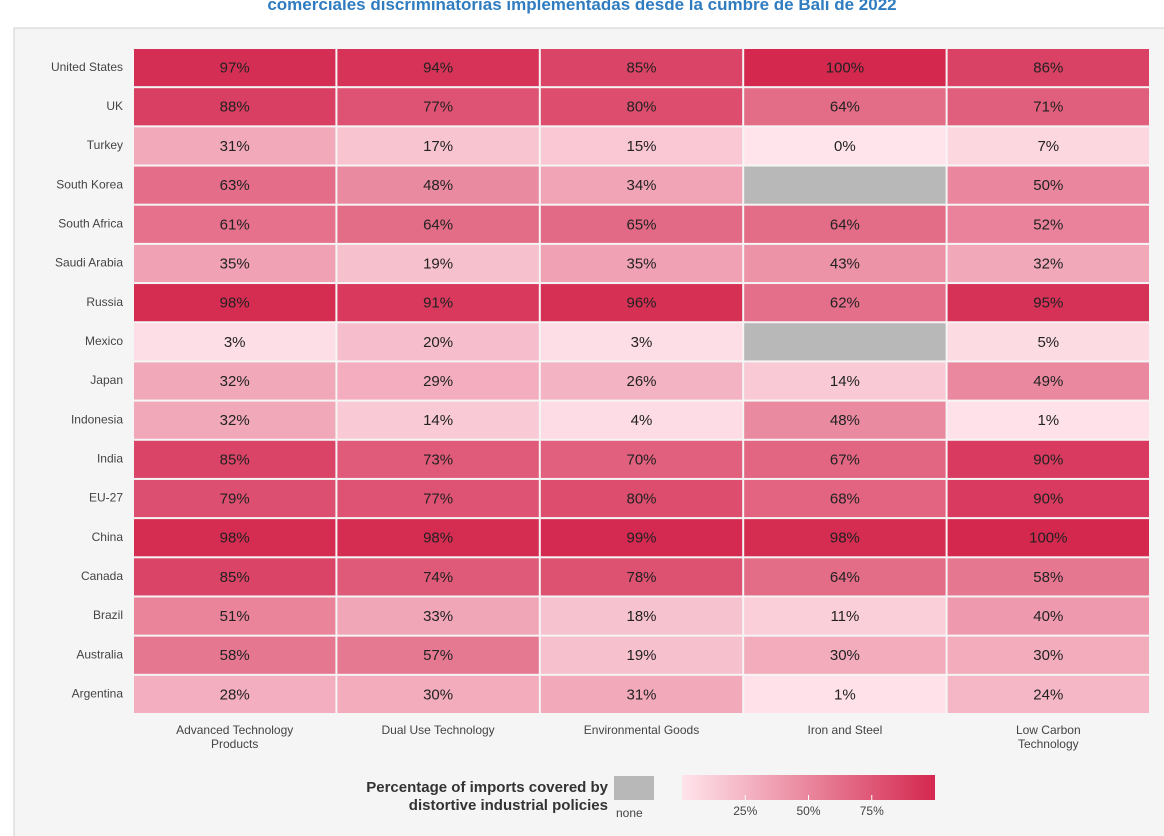 Image resolution: width=1164 pixels, height=836 pixels. What do you see at coordinates (104, 341) in the screenshot?
I see `y-tick-label: Mexico` at bounding box center [104, 341].